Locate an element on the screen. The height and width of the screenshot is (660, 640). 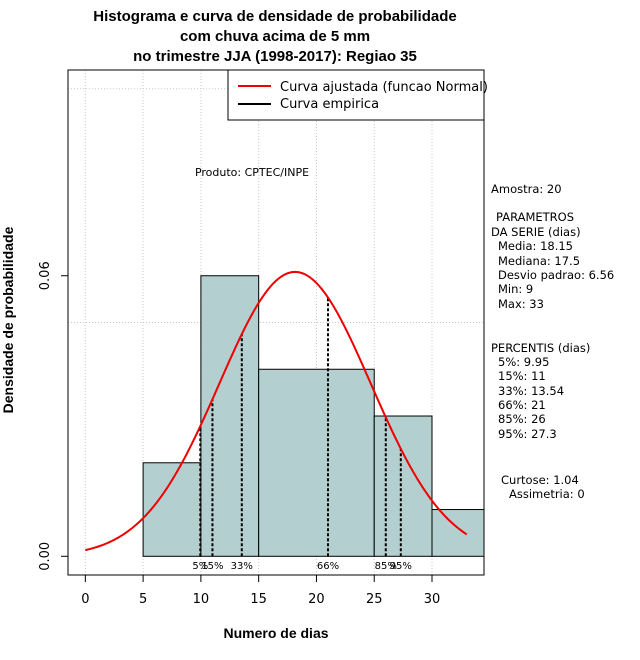
params-subheading: DA SERIE (dias) is located at coordinates (536, 232).